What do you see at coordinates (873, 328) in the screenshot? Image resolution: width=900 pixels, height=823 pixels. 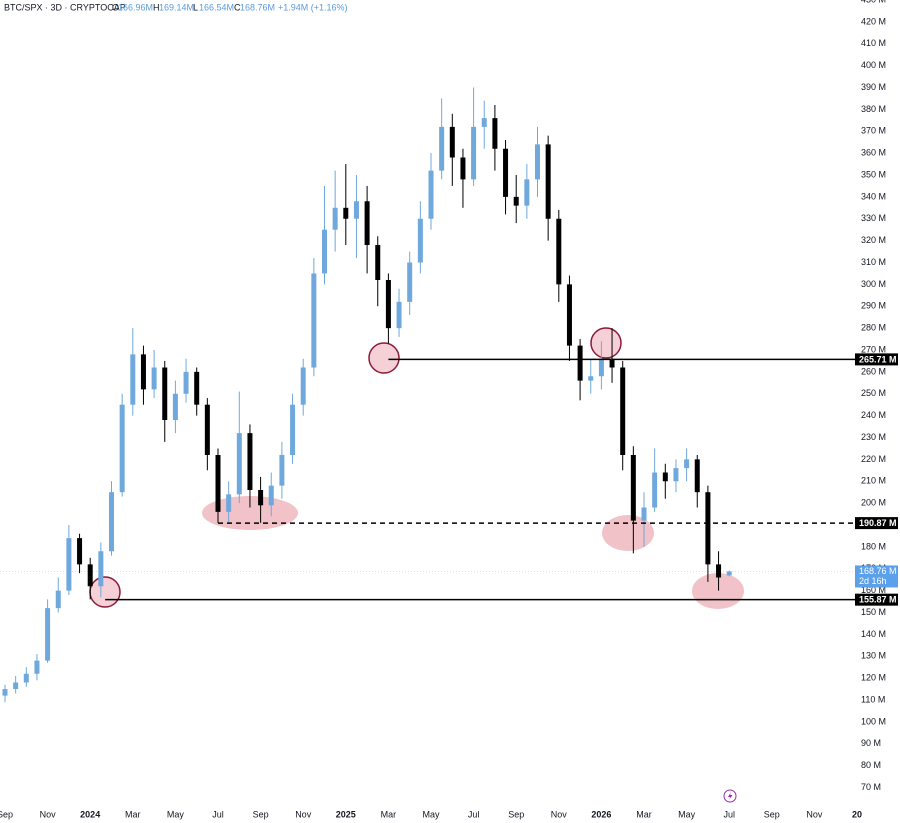 I see `y-tick-label: 280 M` at bounding box center [873, 328].